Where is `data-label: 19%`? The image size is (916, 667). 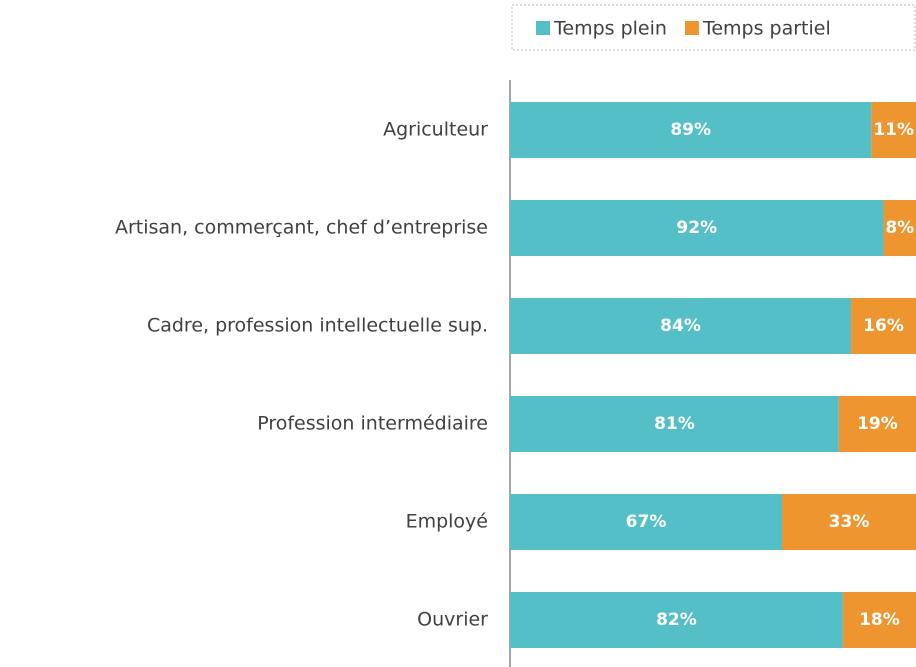
data-label: 19% is located at coordinates (877, 424).